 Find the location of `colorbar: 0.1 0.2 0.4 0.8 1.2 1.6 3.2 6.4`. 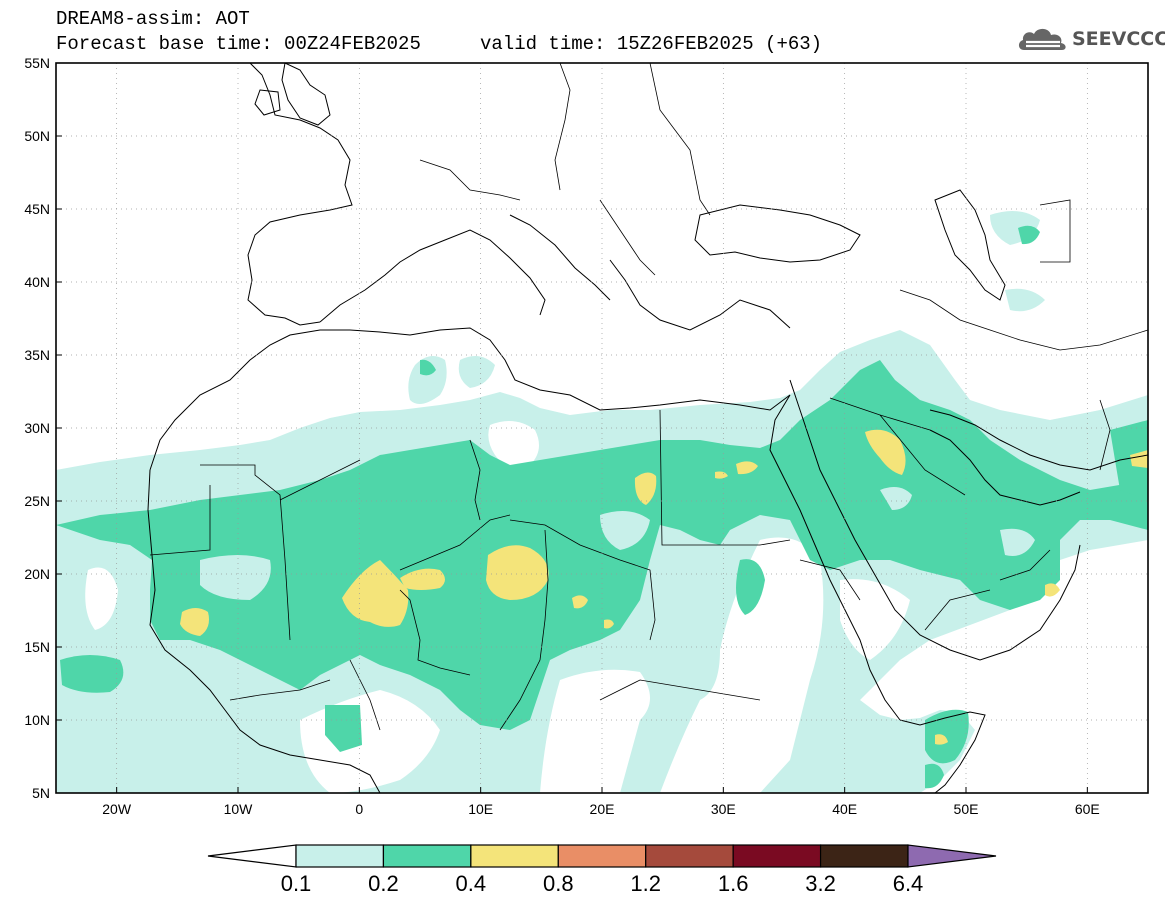

colorbar: 0.1 0.2 0.4 0.8 1.2 1.6 3.2 6.4 is located at coordinates (602, 870).